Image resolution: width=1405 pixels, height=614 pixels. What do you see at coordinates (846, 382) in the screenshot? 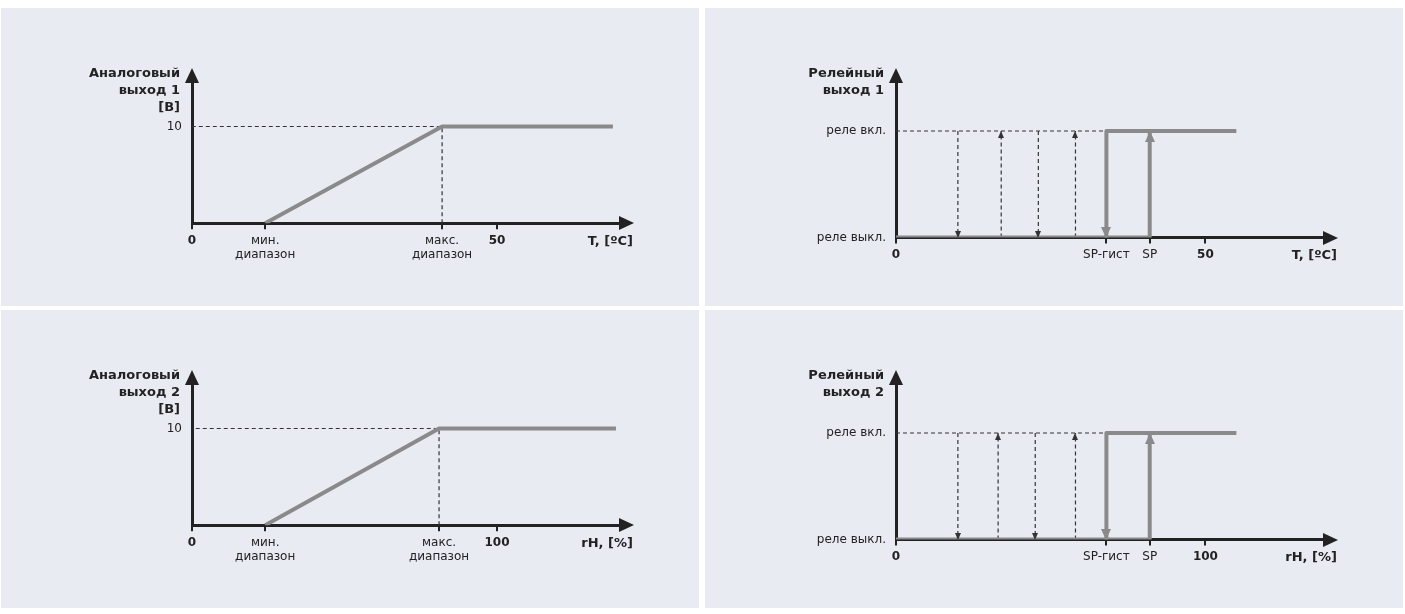
I see `y-axis-title: Релейный выход 2` at bounding box center [846, 382].